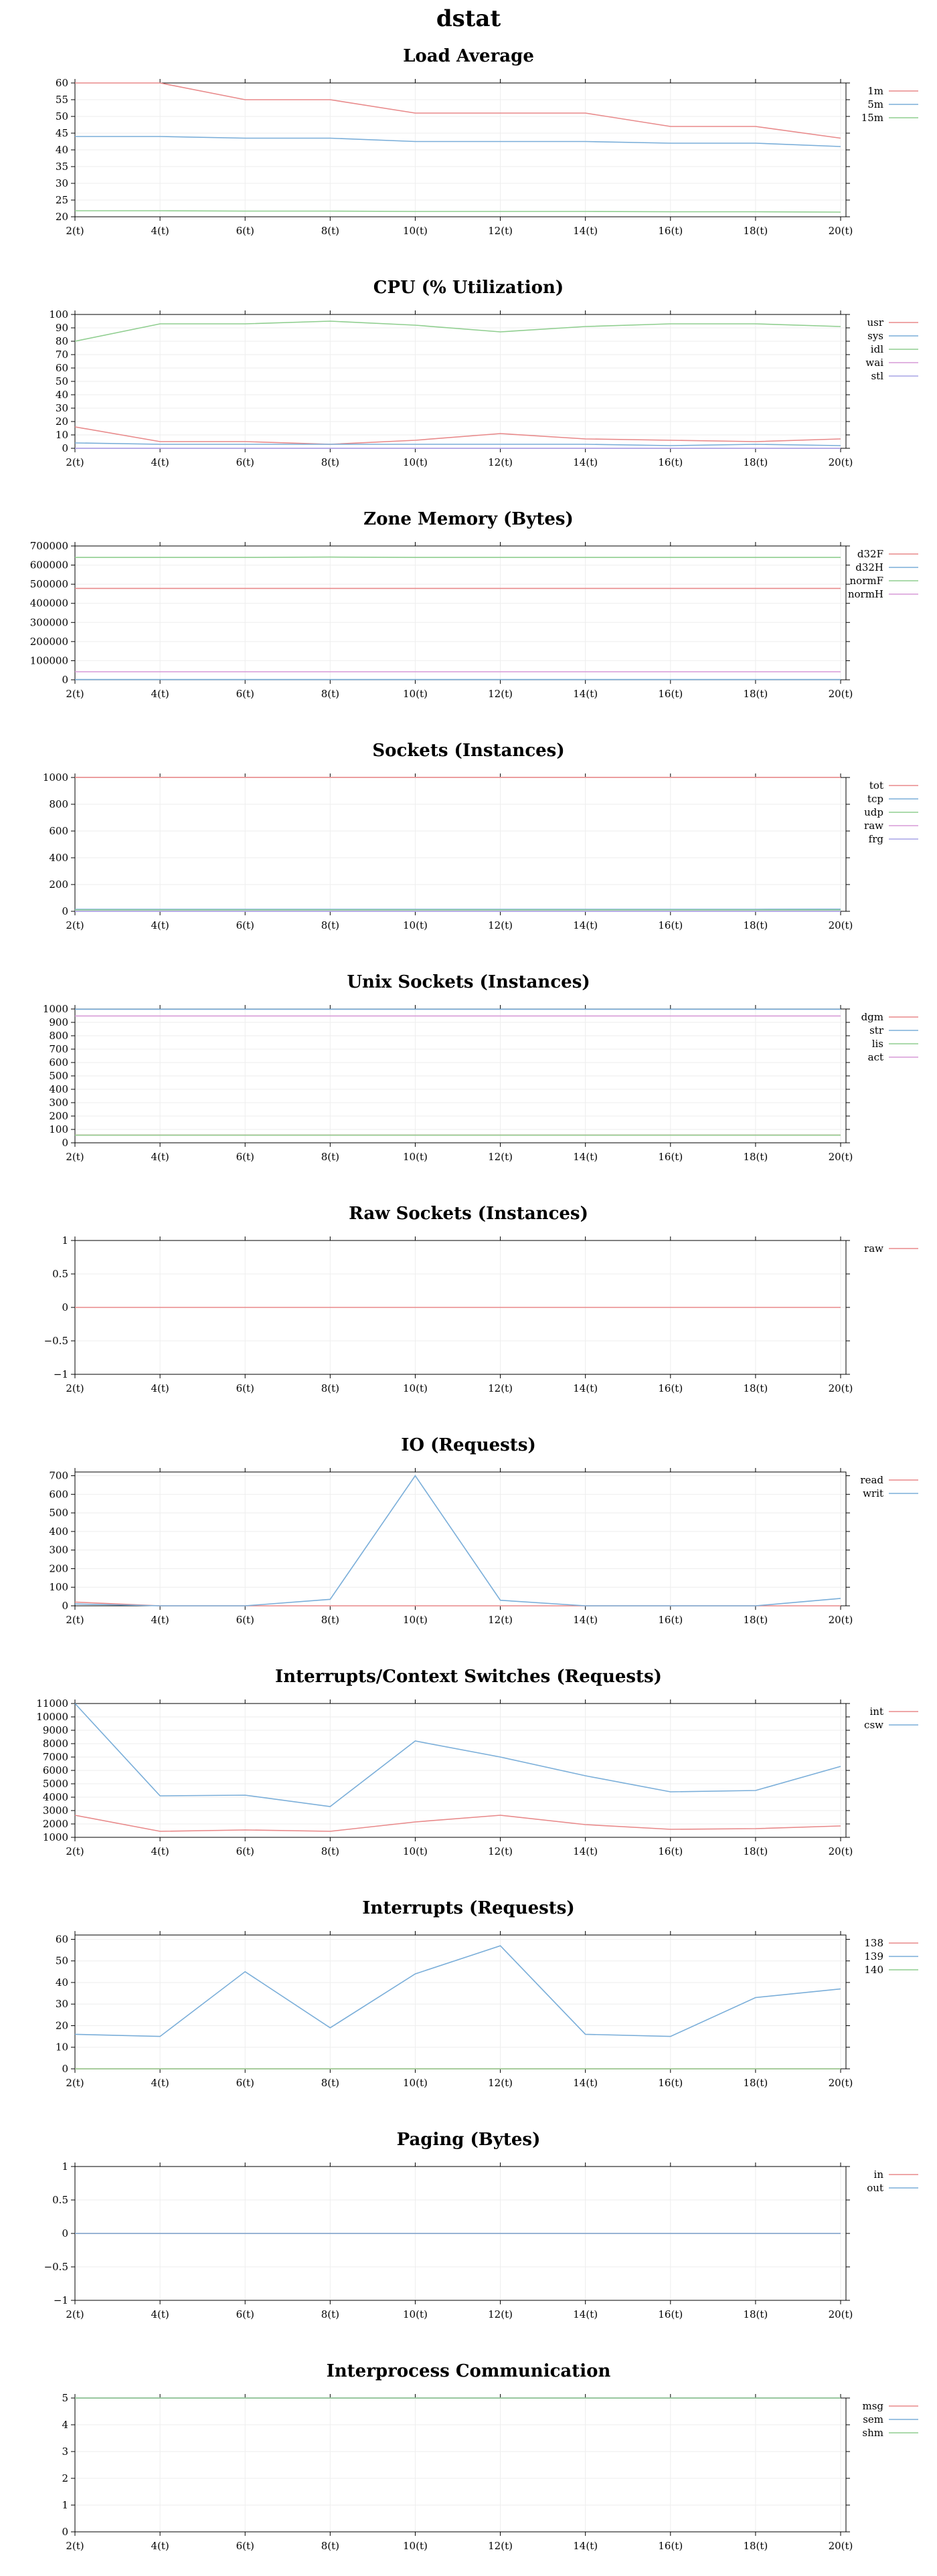 The height and width of the screenshot is (2576, 937). What do you see at coordinates (457, 436) in the screenshot?
I see `series-line-usr` at bounding box center [457, 436].